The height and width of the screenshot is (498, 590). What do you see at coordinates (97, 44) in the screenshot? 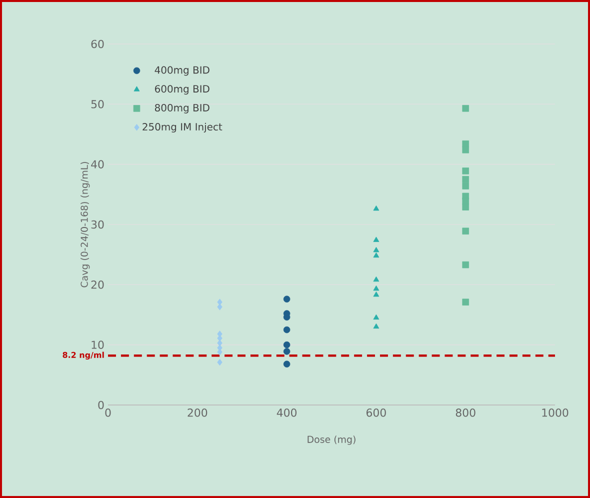
I see `y-tick-label: 60` at bounding box center [97, 44].